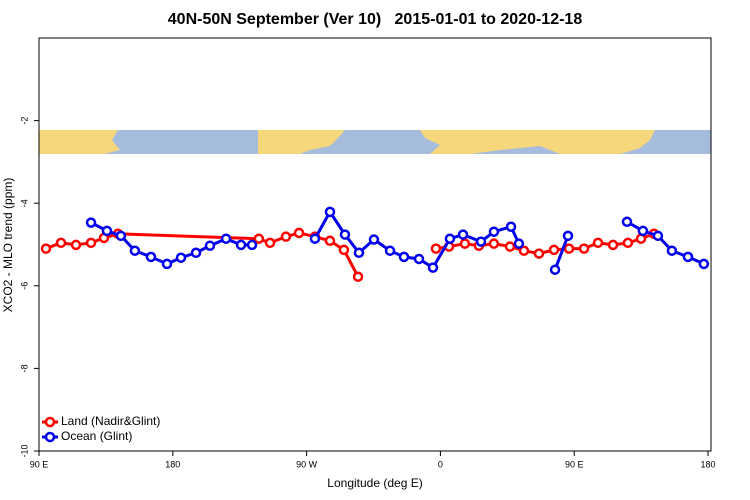 The width and height of the screenshot is (750, 500). What do you see at coordinates (440, 464) in the screenshot?
I see `x-tick-label: 0` at bounding box center [440, 464].